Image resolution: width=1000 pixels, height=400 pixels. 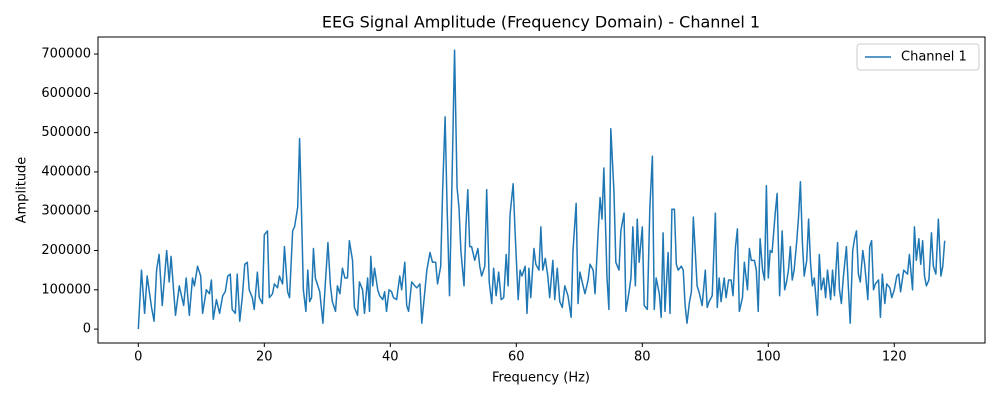 What do you see at coordinates (516, 357) in the screenshot?
I see `x-tick-label: 60` at bounding box center [516, 357].